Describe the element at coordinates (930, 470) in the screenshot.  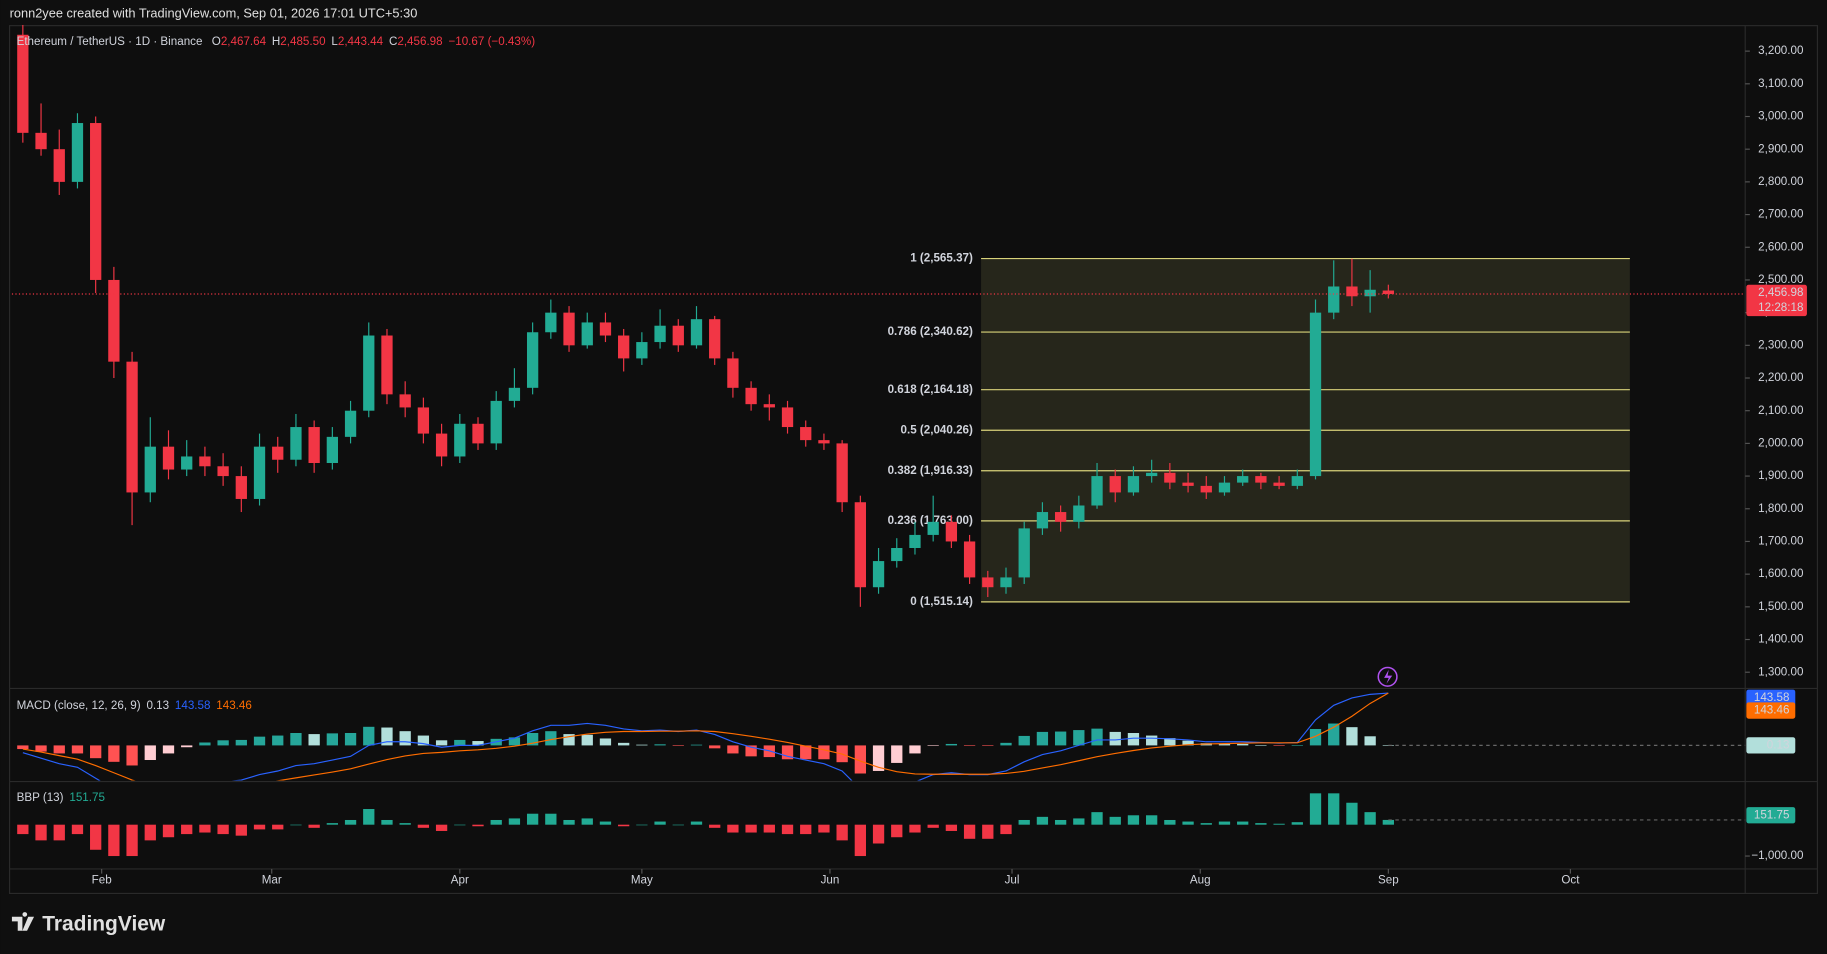
I see `fib-label: 0.382 (1,916.33)` at that location.